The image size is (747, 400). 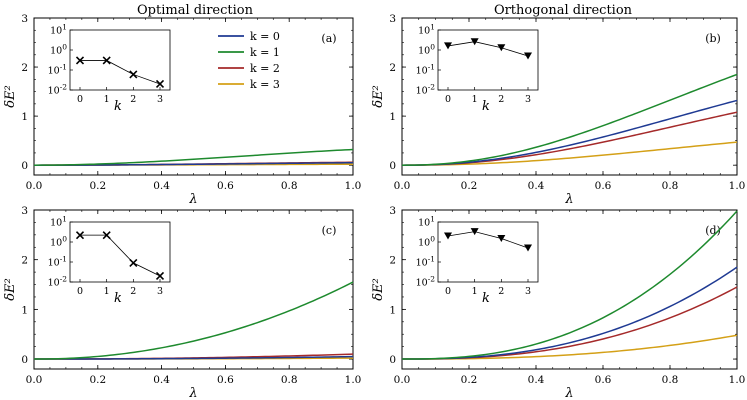 I want to click on inset-y-tick-label: 10⁰, so click(x=426, y=242).